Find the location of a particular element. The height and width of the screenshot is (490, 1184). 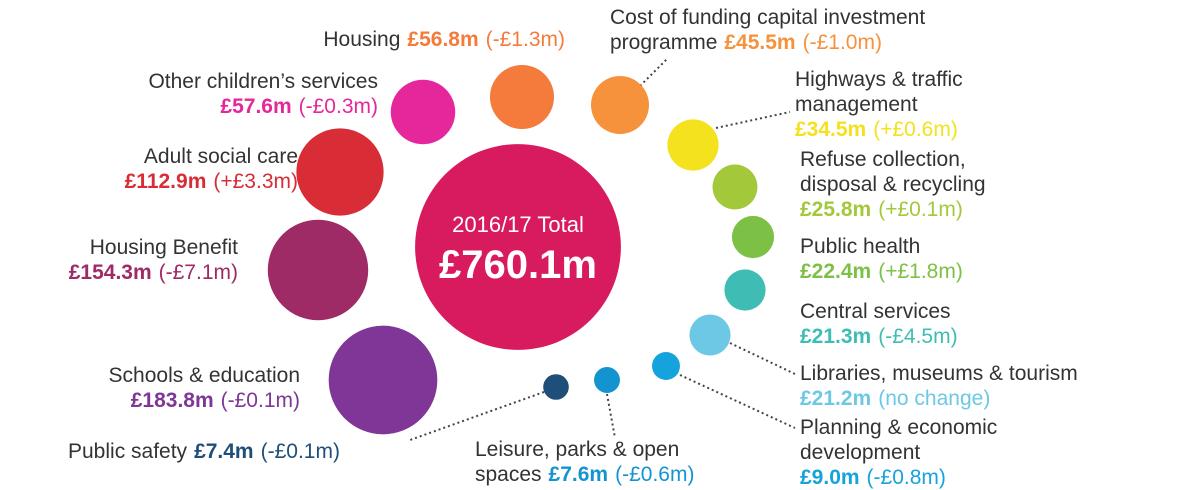

category-line: Libraries, museums & tourism is located at coordinates (939, 373).